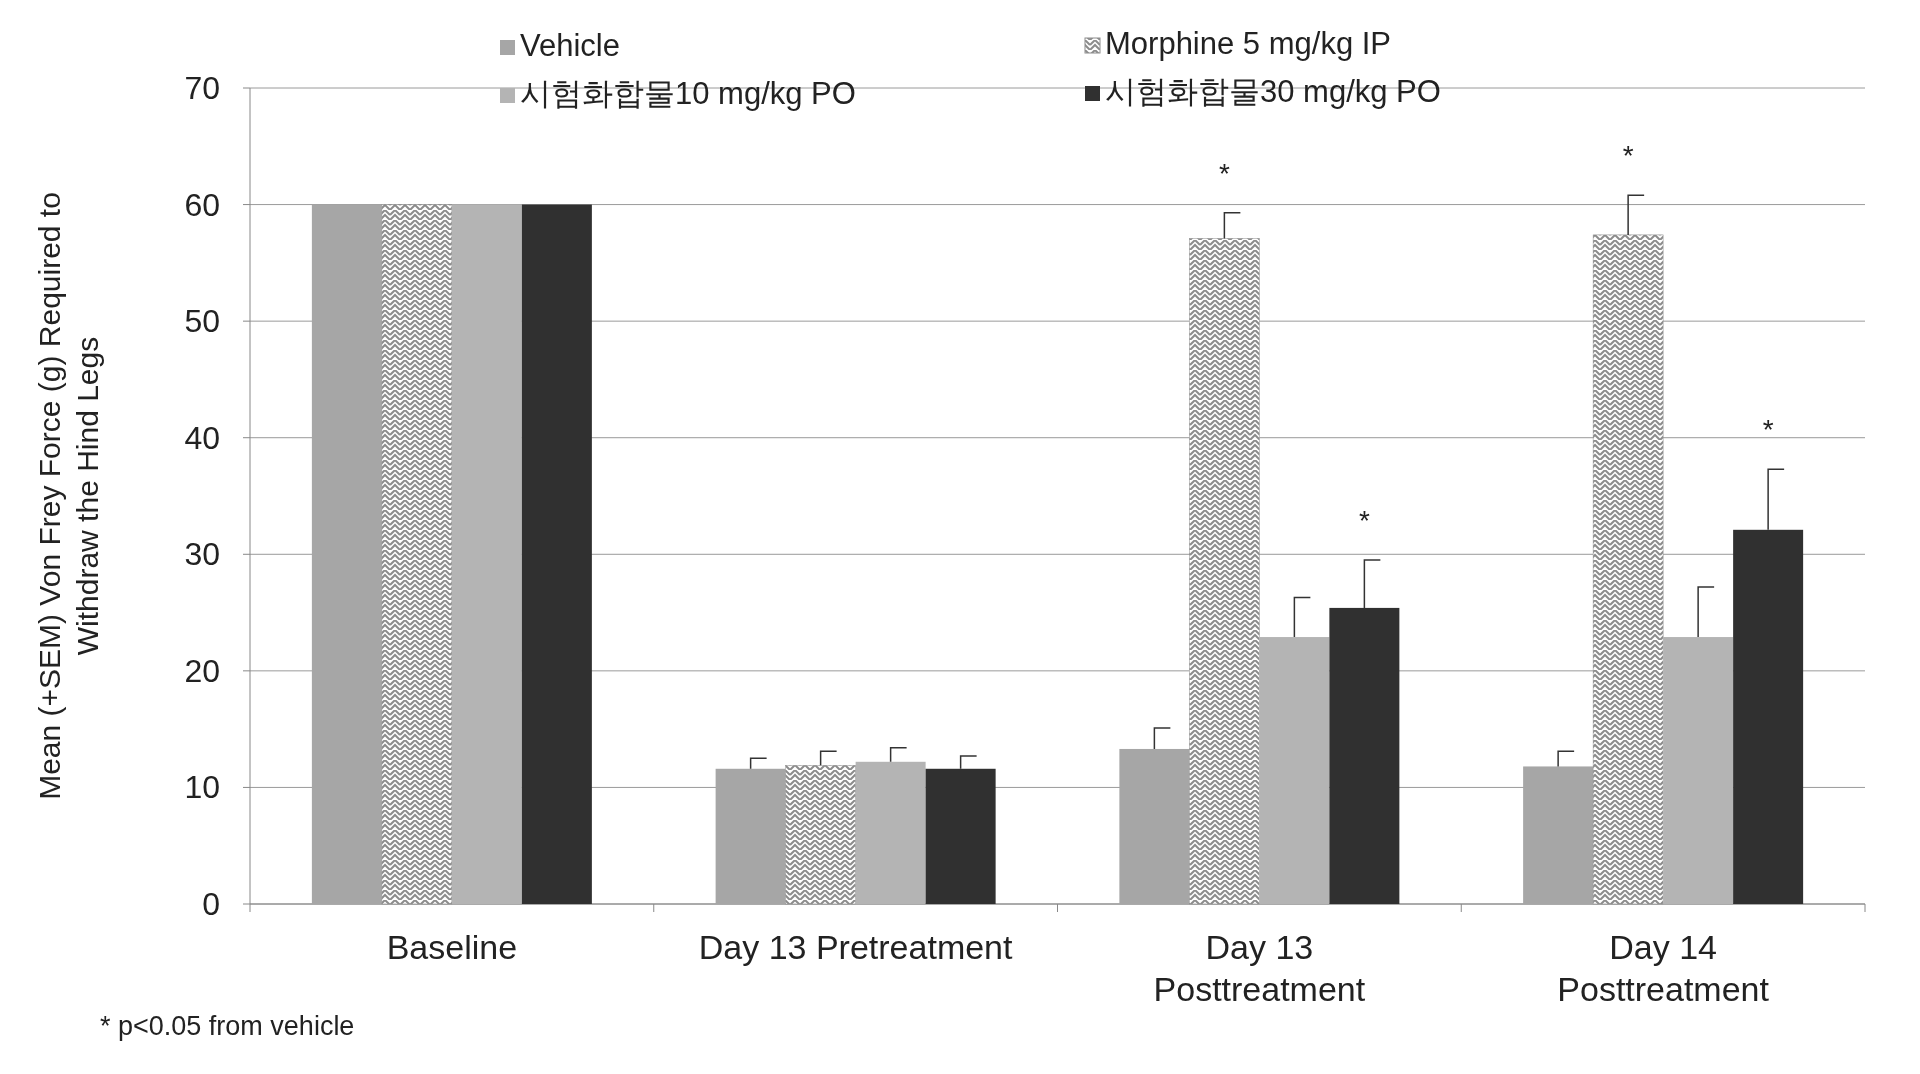 The width and height of the screenshot is (1920, 1074). I want to click on y-tick-label: 10, so click(202, 787).